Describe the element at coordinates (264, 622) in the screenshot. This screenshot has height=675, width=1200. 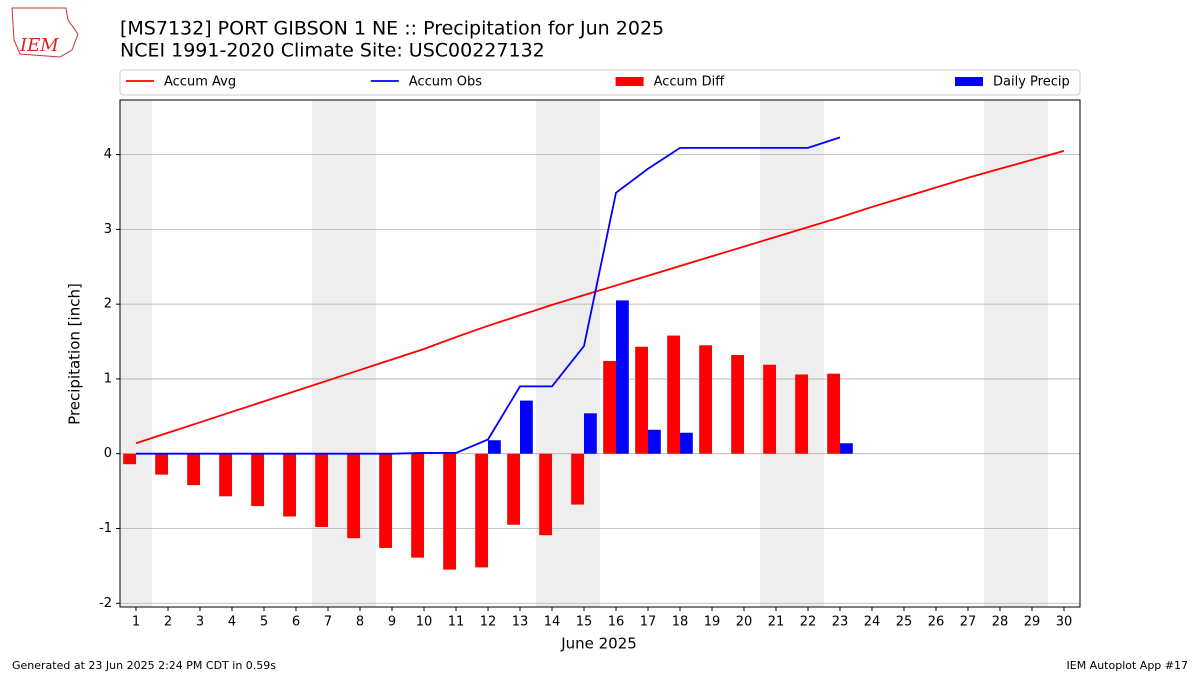
I see `x-tick-label: 5` at that location.